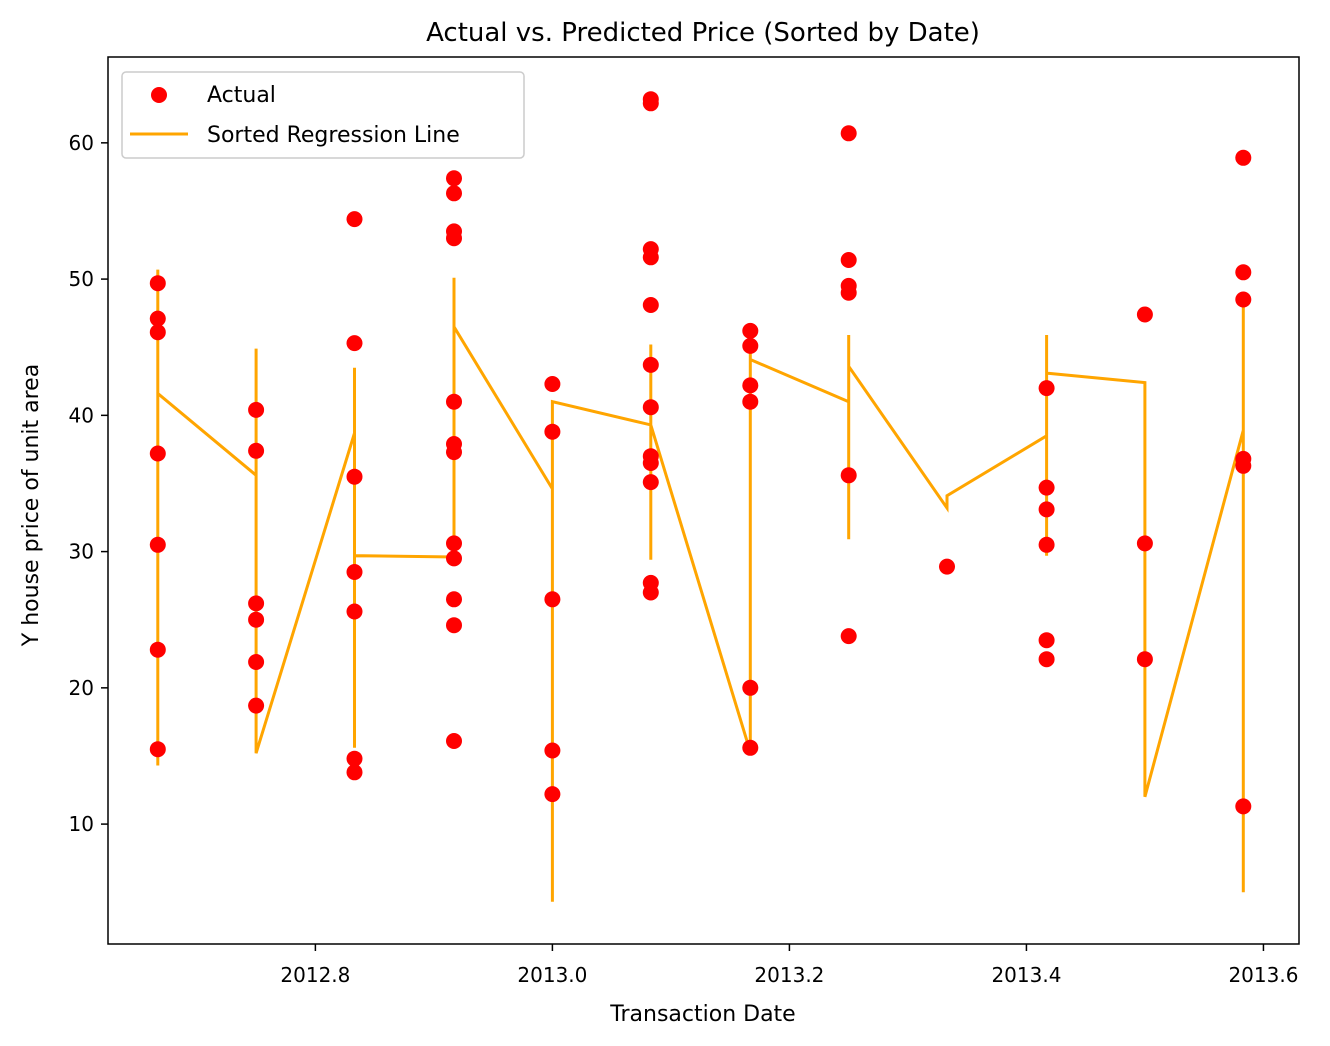 This screenshot has height=1046, width=1330. Describe the element at coordinates (81, 688) in the screenshot. I see `y-tick-label: 20` at that location.